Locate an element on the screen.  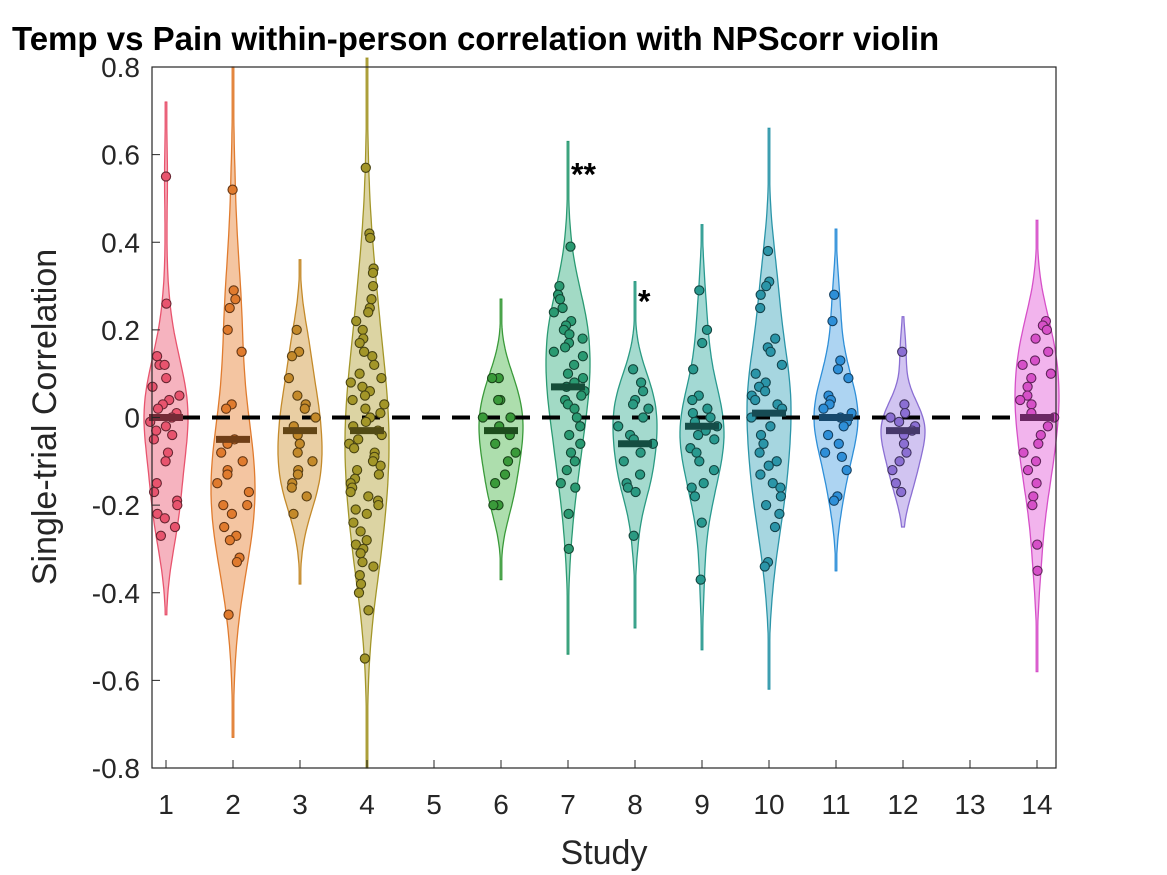
y-tick-label: 0.6 is located at coordinates (120, 155).